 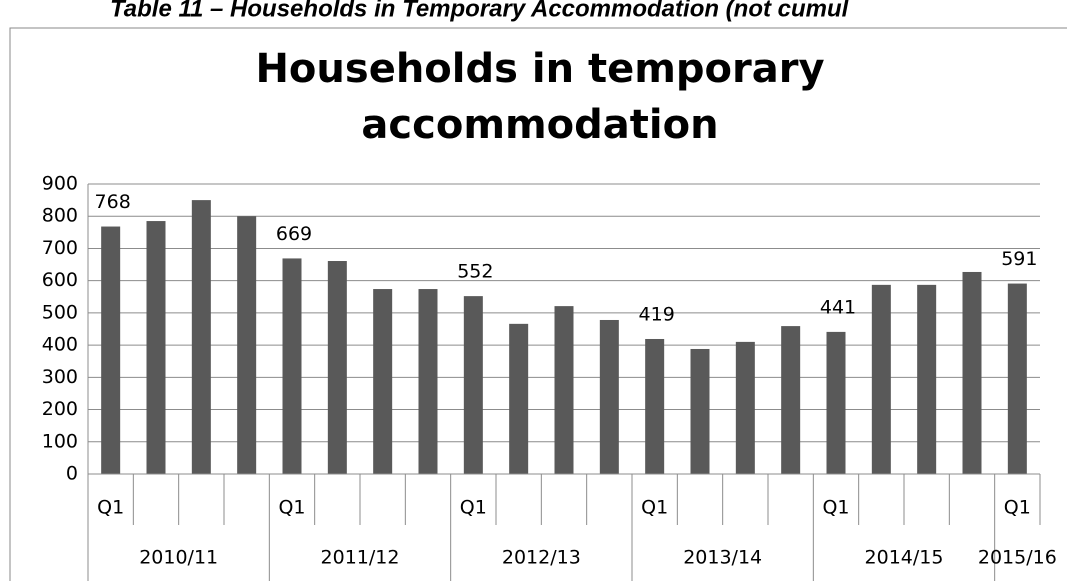 What do you see at coordinates (294, 234) in the screenshot?
I see `data-label: 669` at bounding box center [294, 234].